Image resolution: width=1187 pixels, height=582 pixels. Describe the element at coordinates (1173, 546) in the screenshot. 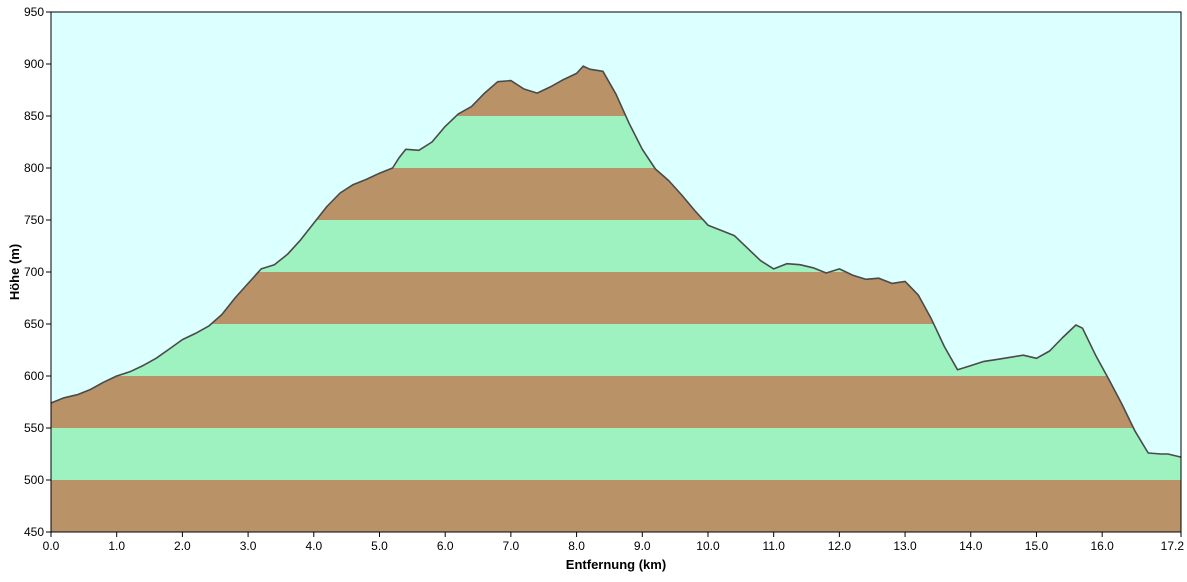

I see `x-tick-label: 17.2` at that location.